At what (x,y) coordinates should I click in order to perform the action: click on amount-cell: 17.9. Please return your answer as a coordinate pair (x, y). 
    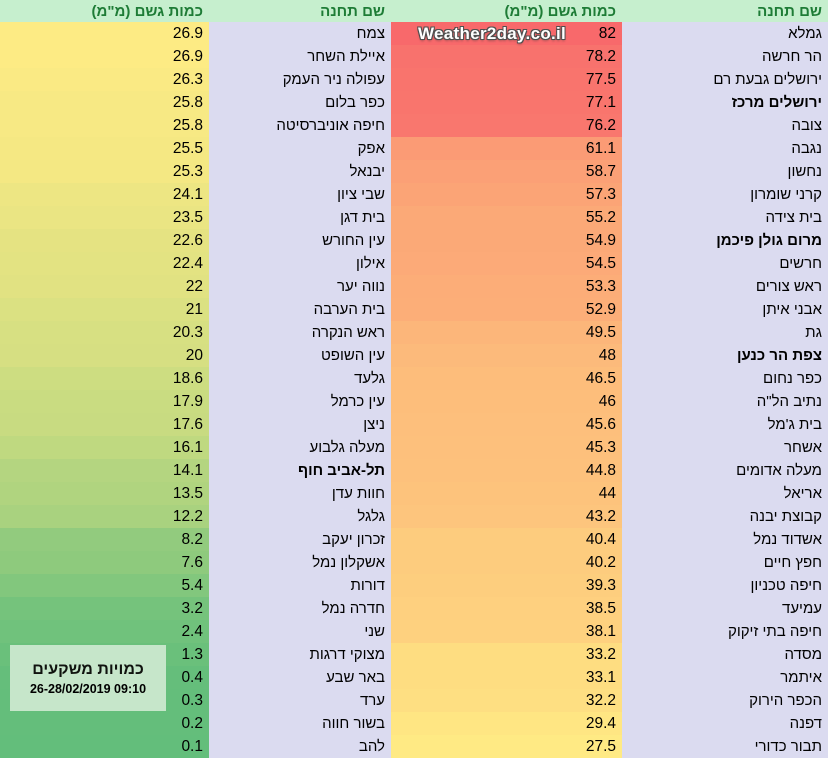
    Looking at the image, I should click on (104, 401).